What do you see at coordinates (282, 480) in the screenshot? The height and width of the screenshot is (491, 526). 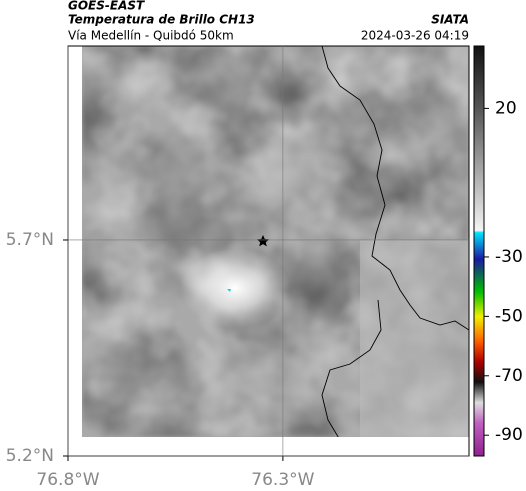 I see `x-tick-label: 76.3°W` at bounding box center [282, 480].